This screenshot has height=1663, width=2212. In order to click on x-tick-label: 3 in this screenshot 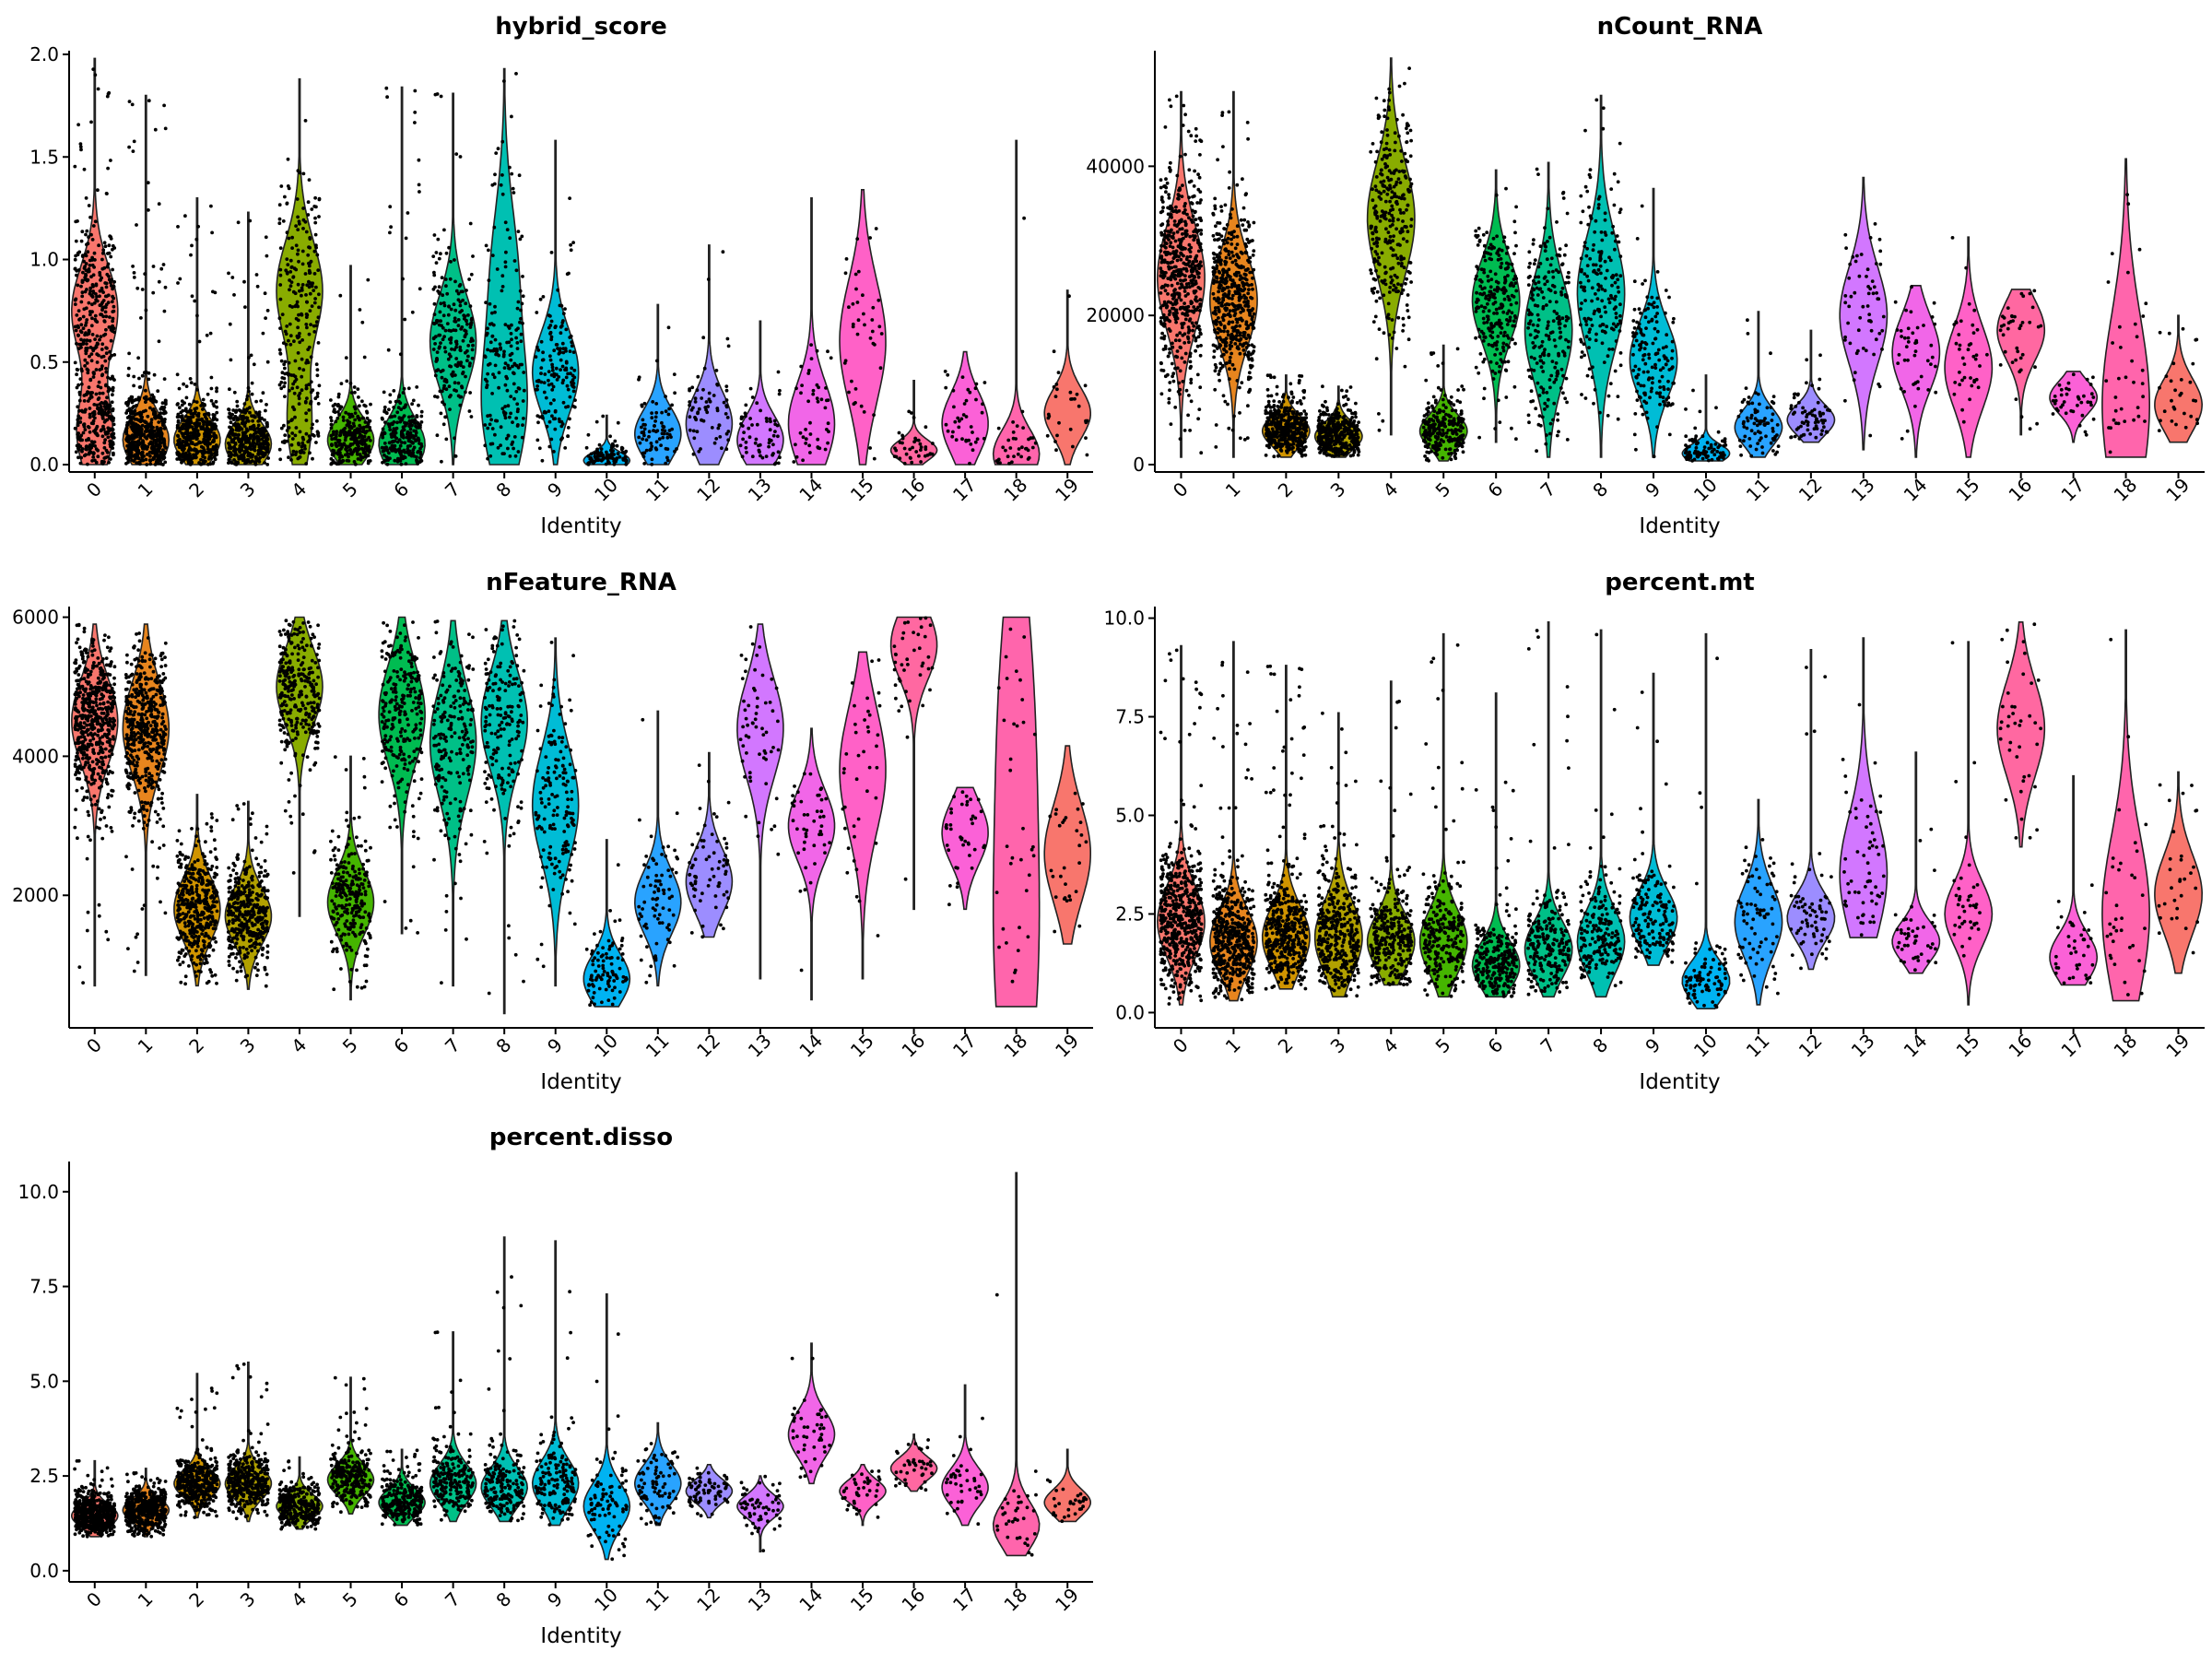, I will do `click(1338, 489)`.